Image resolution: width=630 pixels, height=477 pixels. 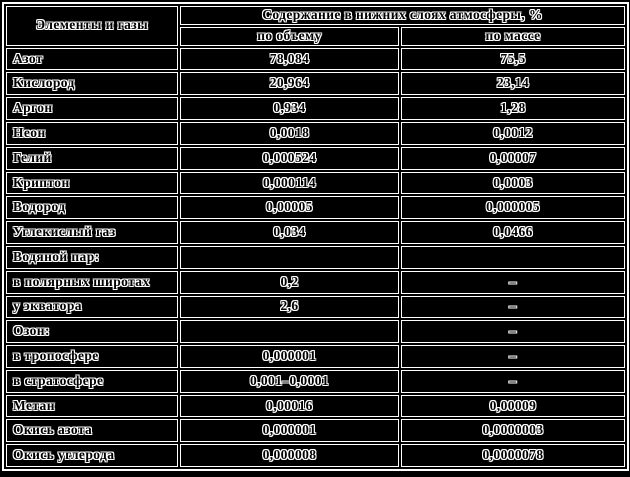 I want to click on row-label: Окись азота, so click(x=92, y=431).